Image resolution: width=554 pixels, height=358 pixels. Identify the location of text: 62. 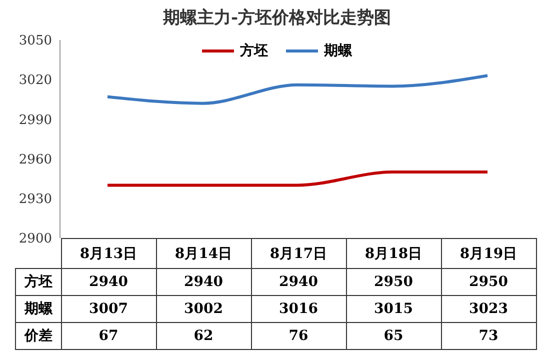
(203, 336).